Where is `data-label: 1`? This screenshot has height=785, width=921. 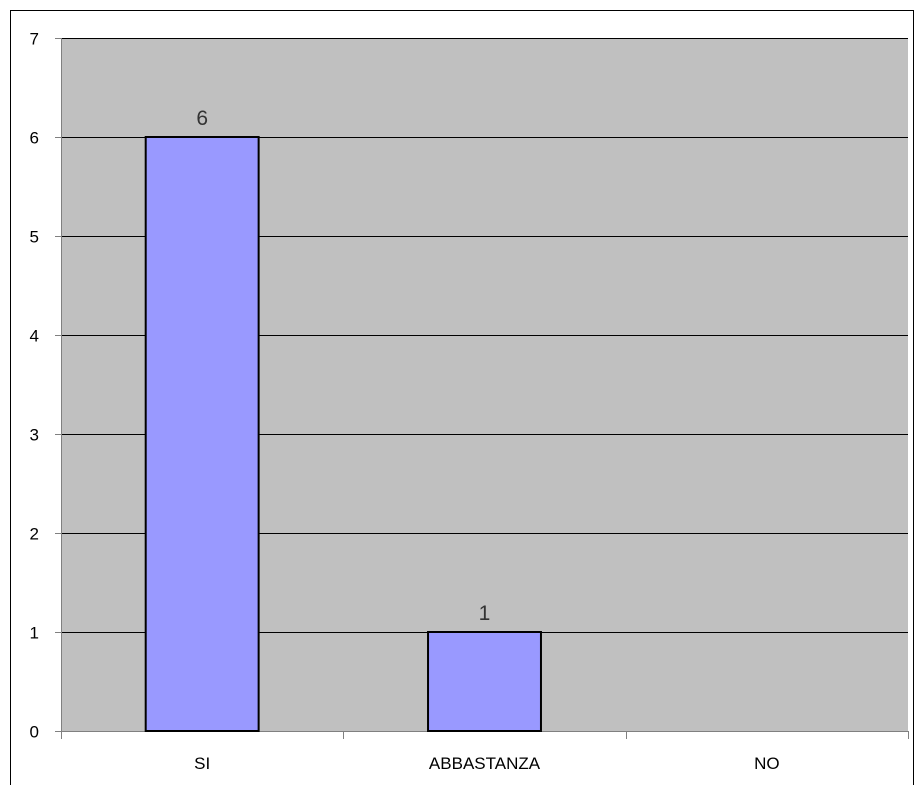
data-label: 1 is located at coordinates (485, 613).